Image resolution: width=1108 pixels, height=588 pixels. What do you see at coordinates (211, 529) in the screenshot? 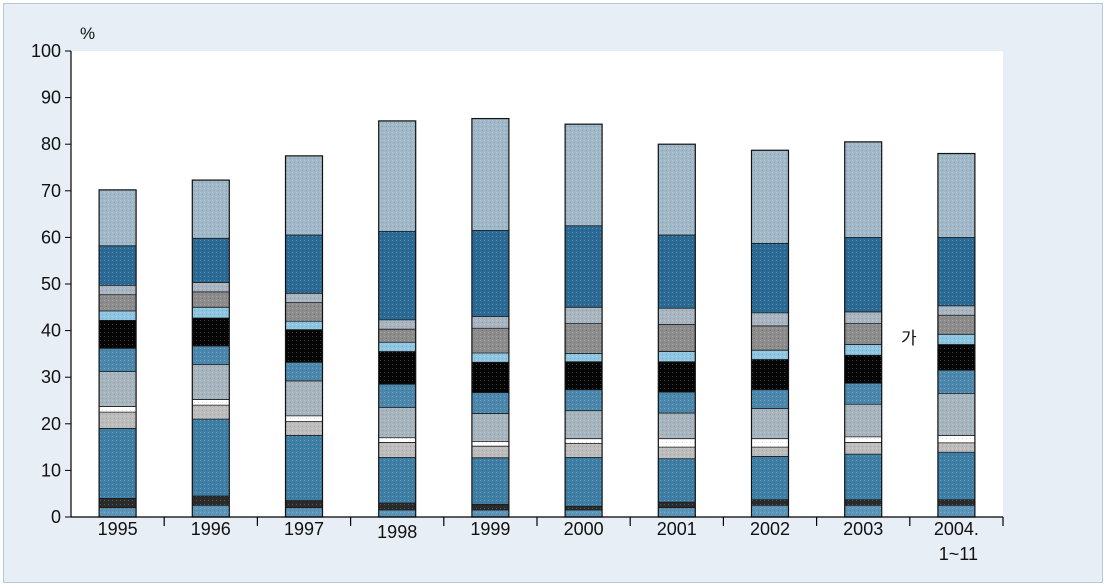
I see `x-tick-label: 1996` at bounding box center [211, 529].